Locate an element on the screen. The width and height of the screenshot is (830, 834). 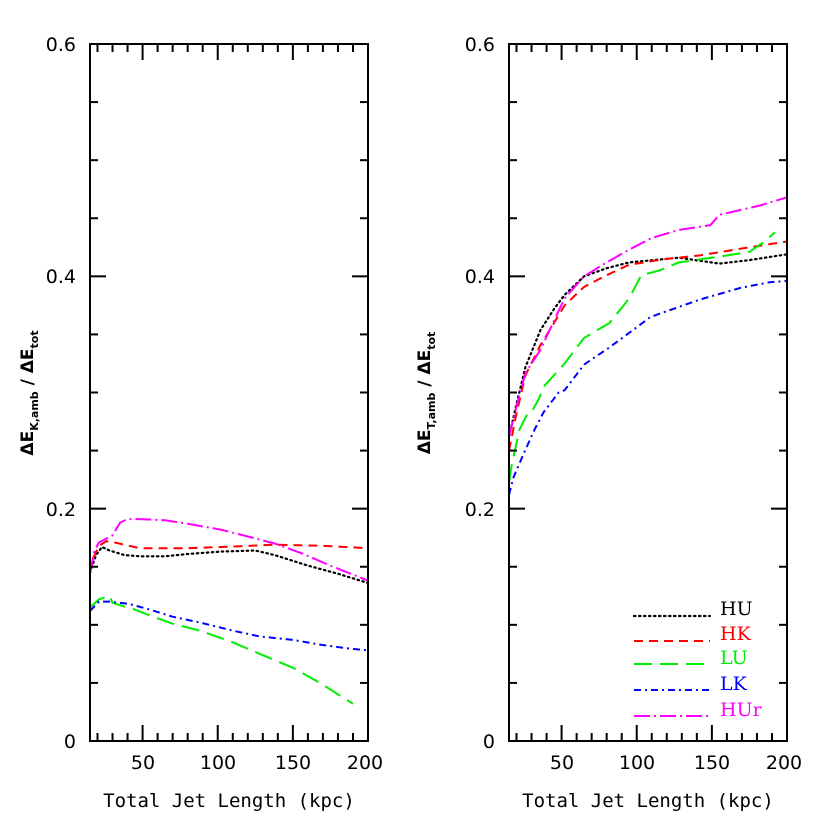
right-x-axis-title: Total Jet Length (kpc) is located at coordinates (648, 801).